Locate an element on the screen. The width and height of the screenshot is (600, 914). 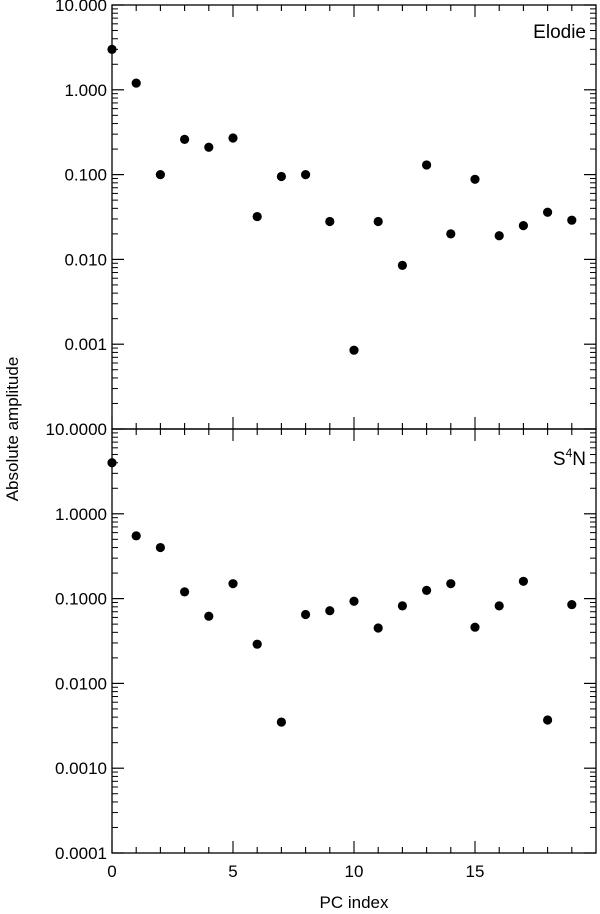
panel-s4n-label-sup: 4 is located at coordinates (569, 453).